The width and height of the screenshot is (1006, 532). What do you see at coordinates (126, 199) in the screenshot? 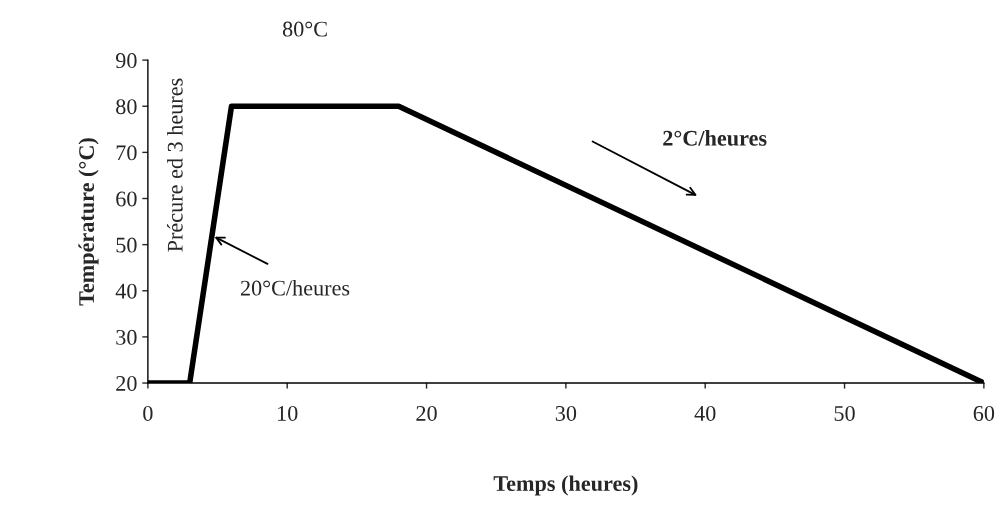
I see `y-tick-label: 60` at bounding box center [126, 199].